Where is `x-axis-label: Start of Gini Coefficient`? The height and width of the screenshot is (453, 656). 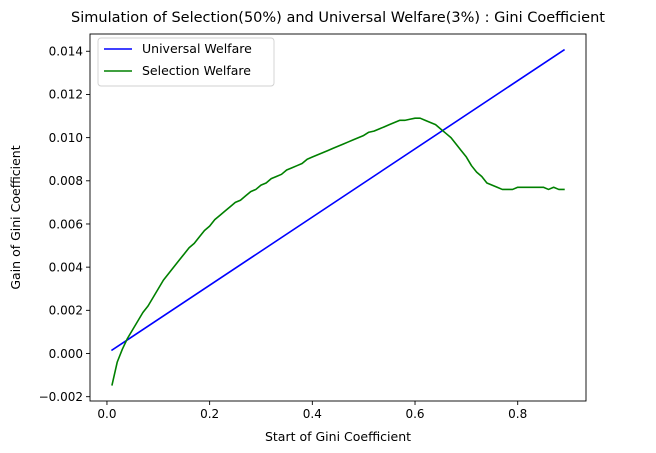
x-axis-label: Start of Gini Coefficient is located at coordinates (338, 436).